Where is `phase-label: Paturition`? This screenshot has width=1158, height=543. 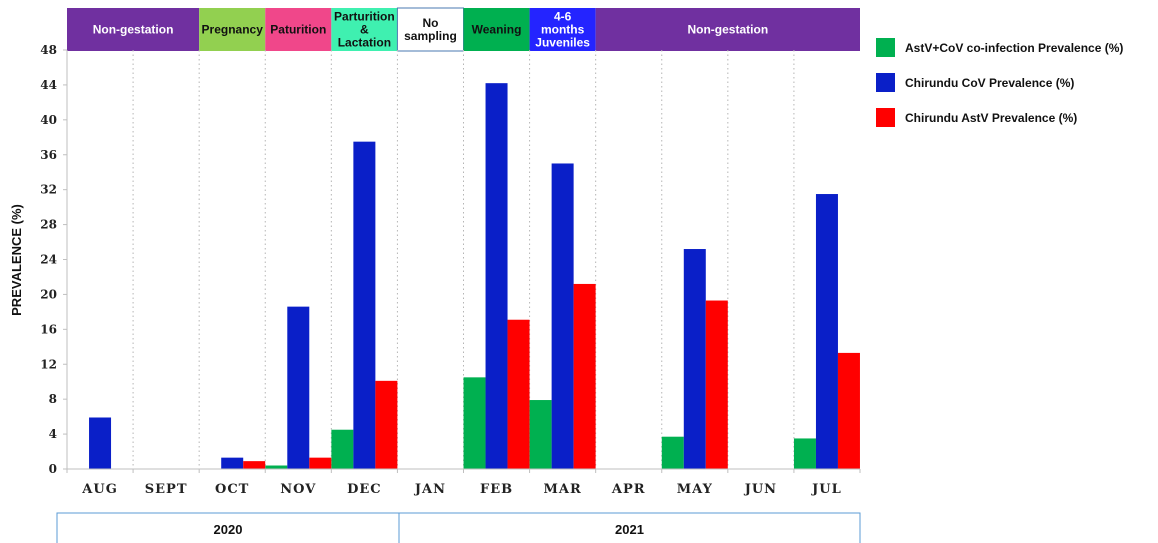 phase-label: Paturition is located at coordinates (298, 30).